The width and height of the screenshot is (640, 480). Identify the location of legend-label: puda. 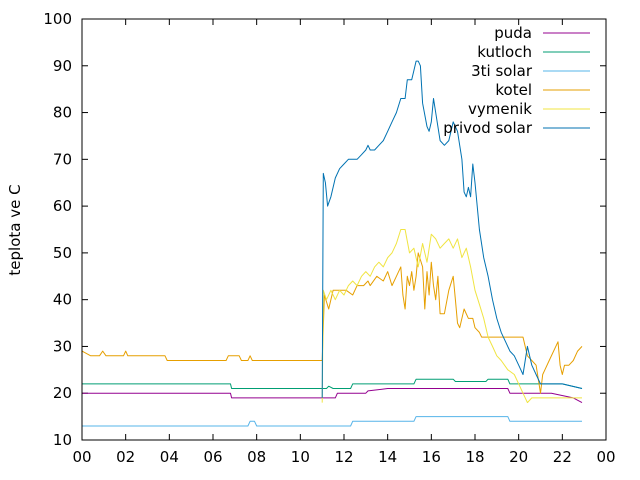
(513, 33).